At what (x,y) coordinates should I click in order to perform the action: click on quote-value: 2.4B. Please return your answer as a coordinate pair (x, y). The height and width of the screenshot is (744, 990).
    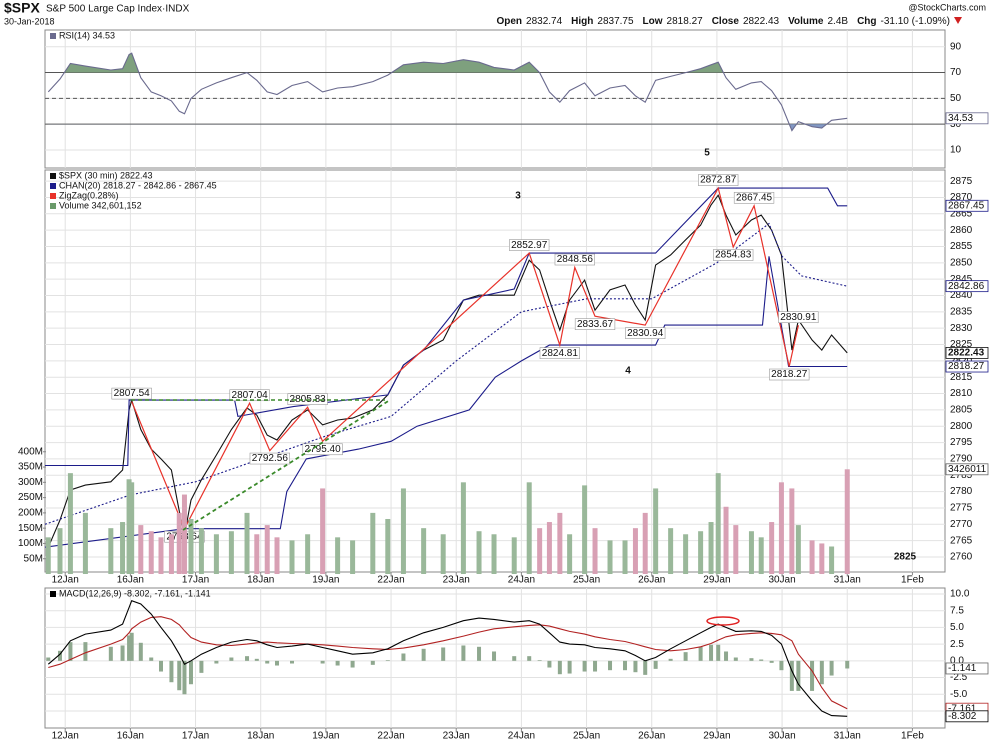
    Looking at the image, I should click on (837, 21).